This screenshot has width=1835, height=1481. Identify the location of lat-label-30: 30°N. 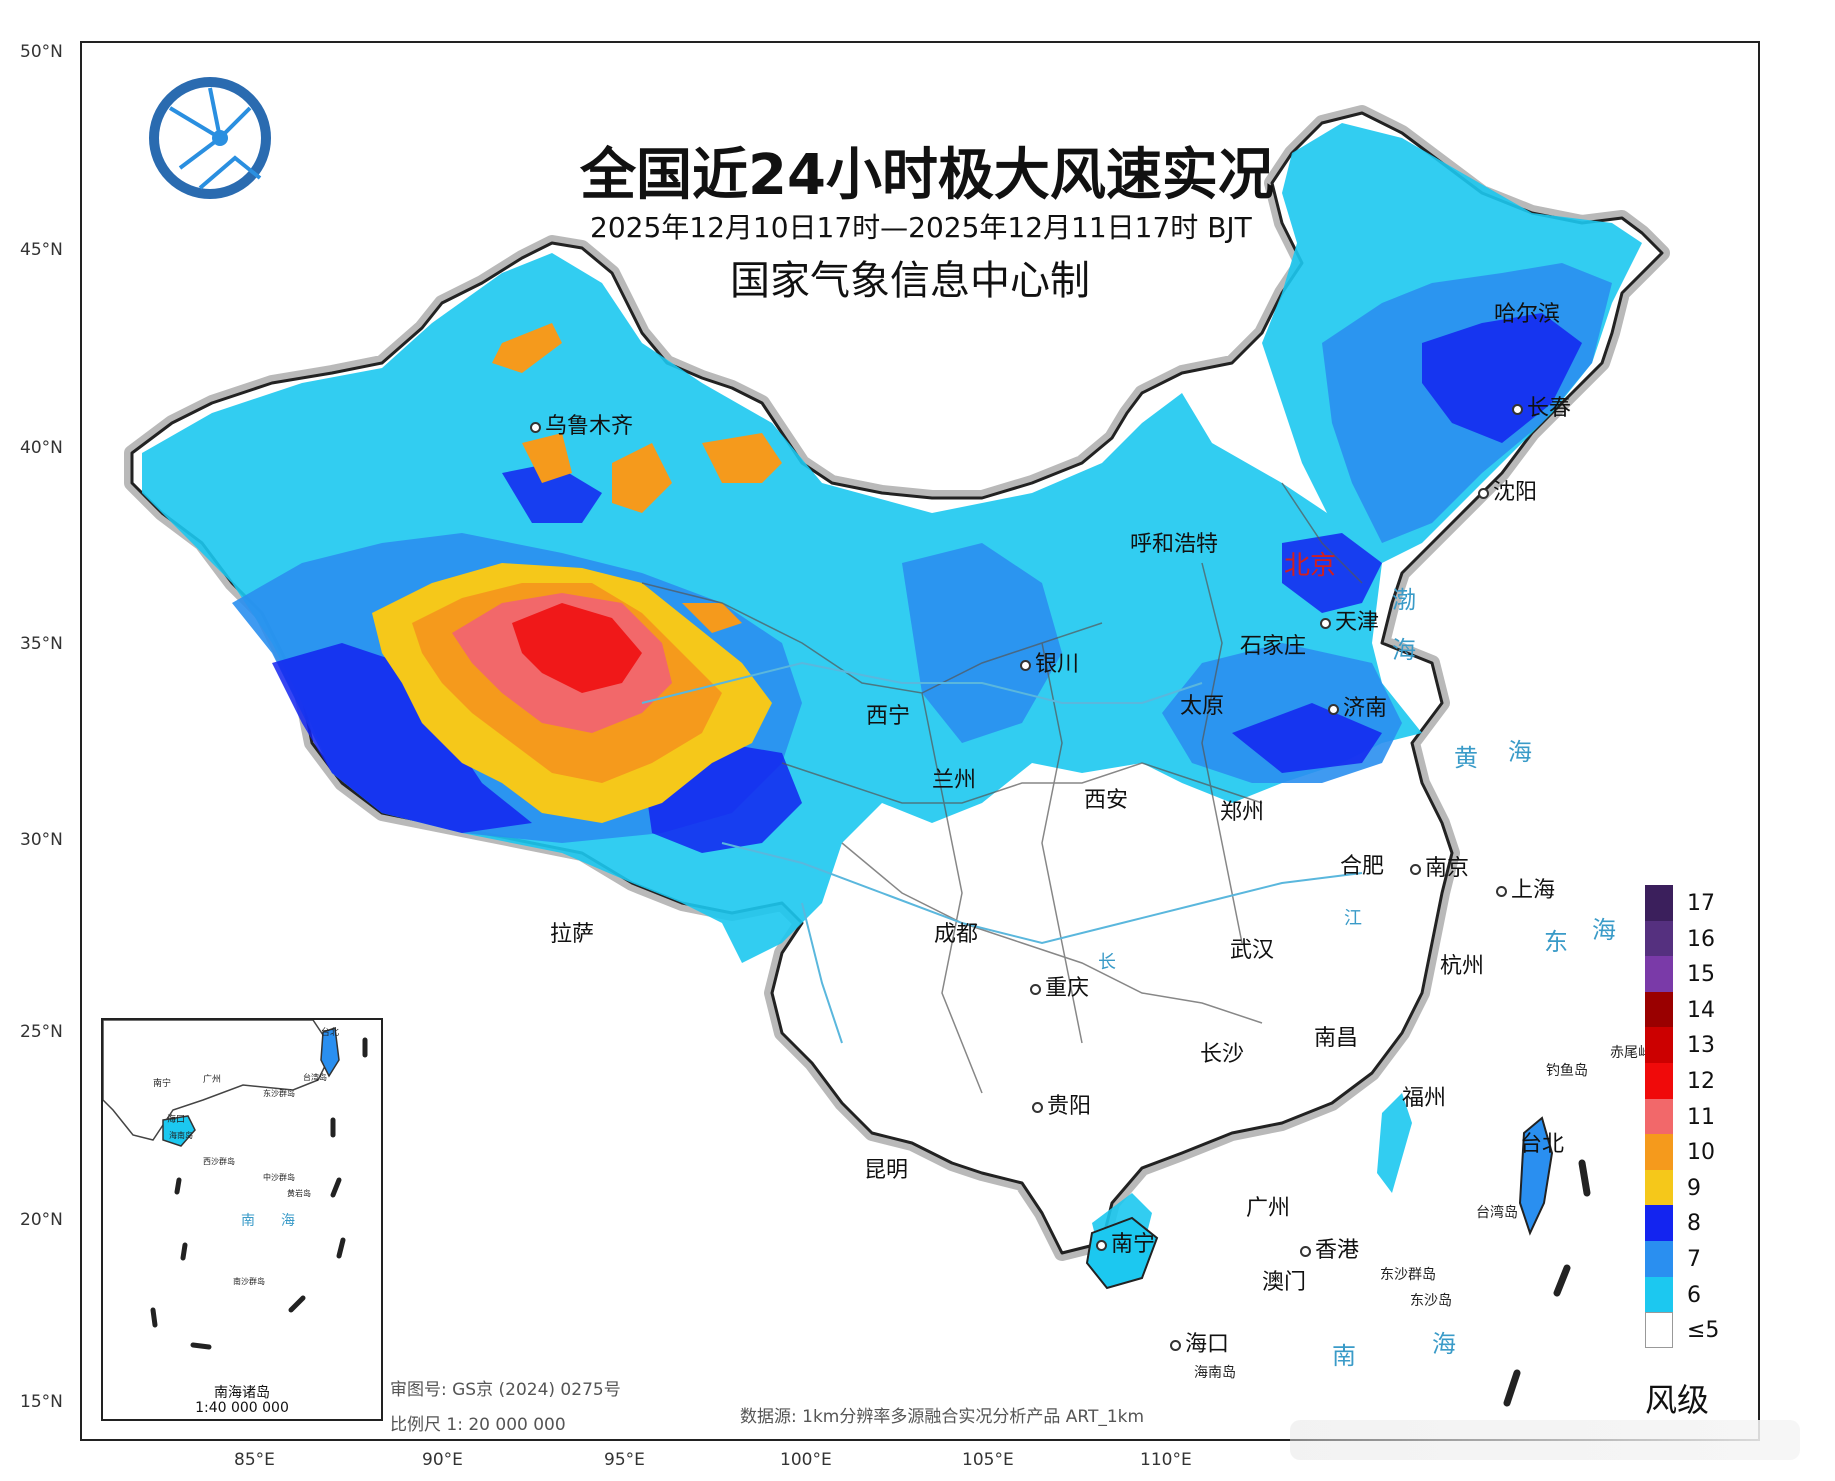
(41, 840).